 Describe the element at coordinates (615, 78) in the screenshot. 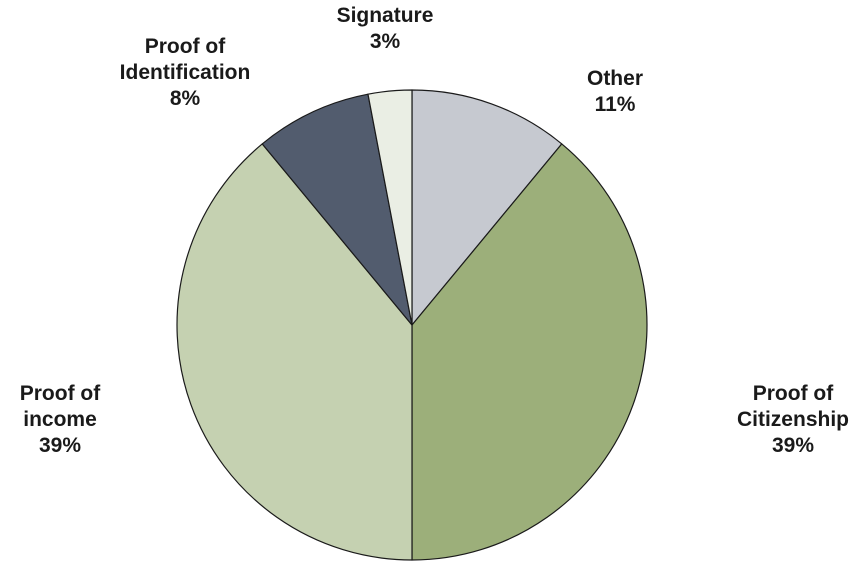

I see `slice-name-line: Other` at that location.